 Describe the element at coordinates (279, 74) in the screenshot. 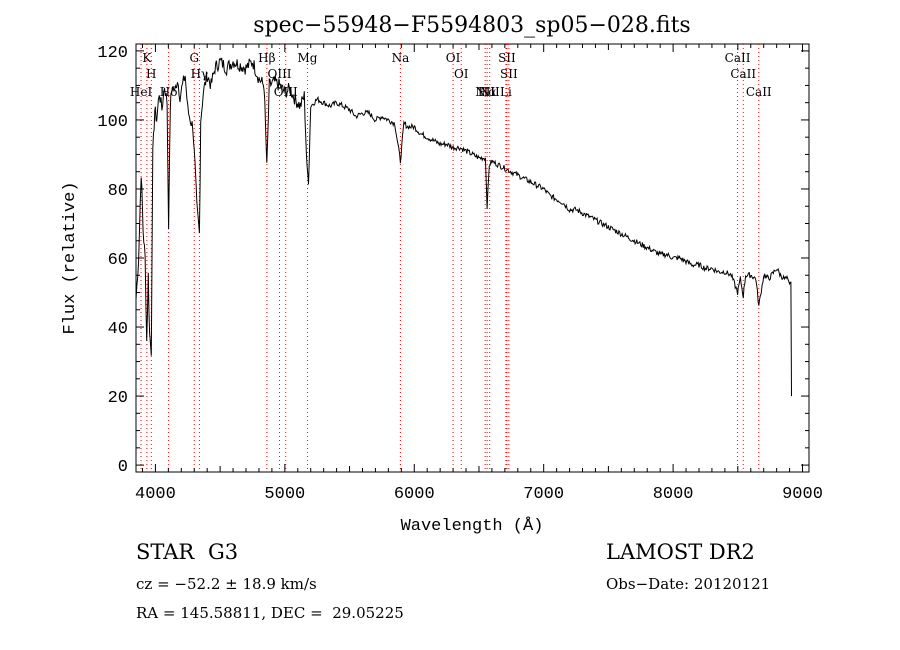

I see `line-marker-label: OIII` at that location.